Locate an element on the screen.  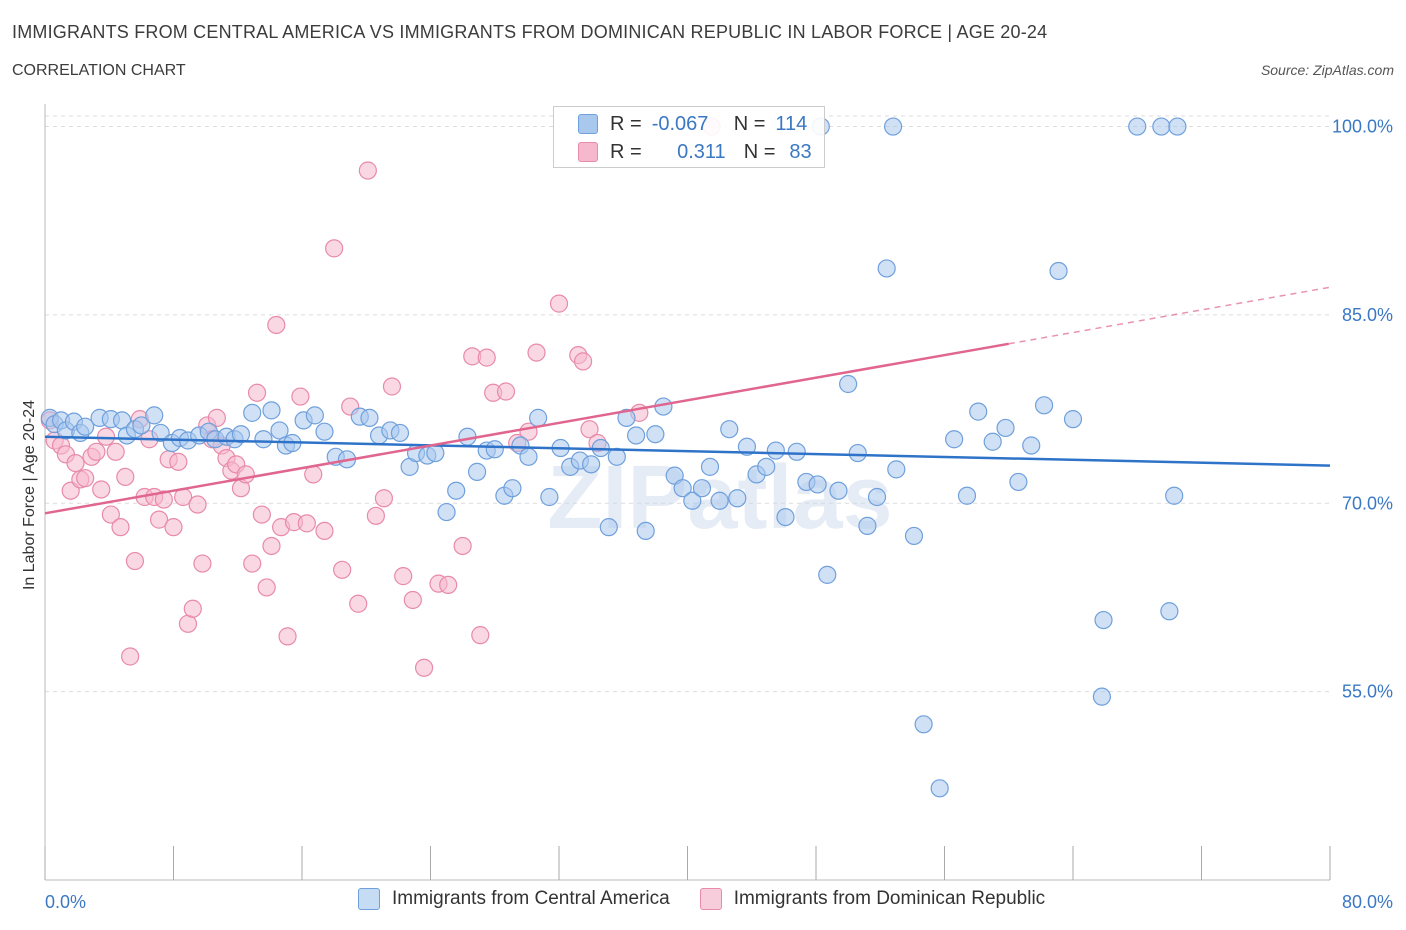
y-tick-label: 100.0% is located at coordinates (1362, 127).